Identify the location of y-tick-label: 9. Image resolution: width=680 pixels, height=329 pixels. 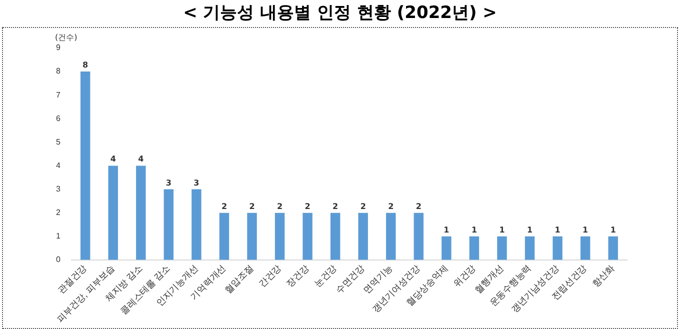
(58, 47).